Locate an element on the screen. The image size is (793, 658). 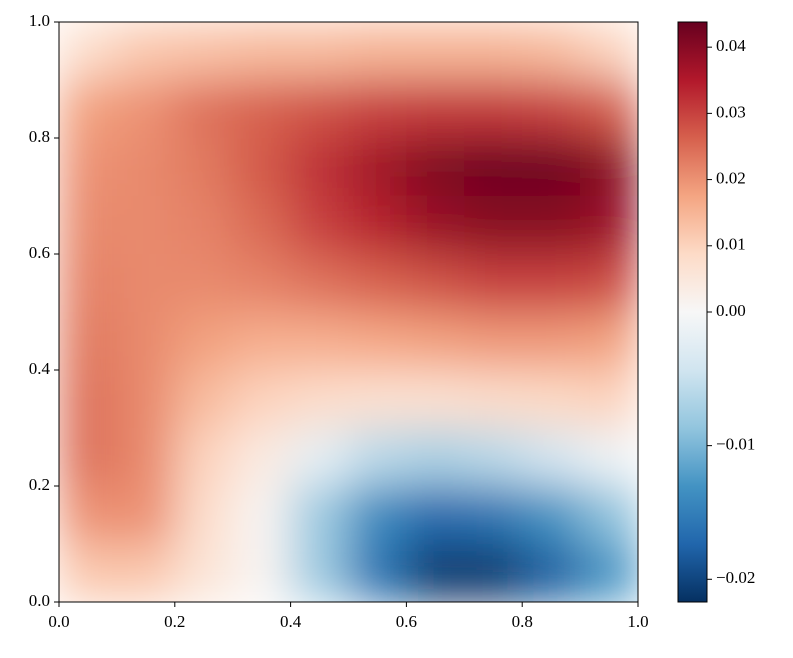
colorbar-tick-label: 0.00 is located at coordinates (731, 310).